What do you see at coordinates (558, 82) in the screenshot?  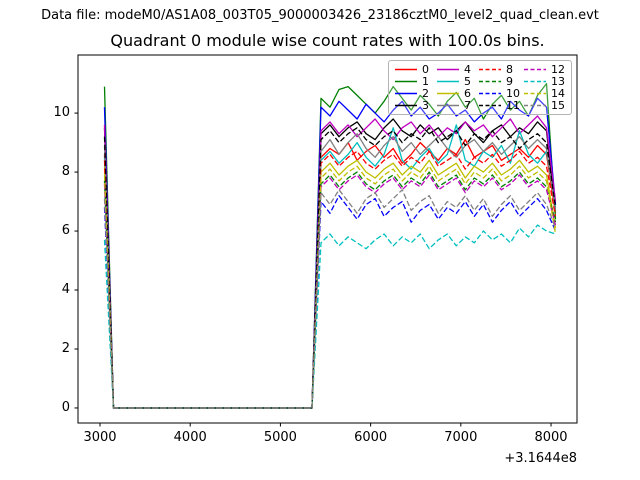 I see `legend-label: 13` at bounding box center [558, 82].